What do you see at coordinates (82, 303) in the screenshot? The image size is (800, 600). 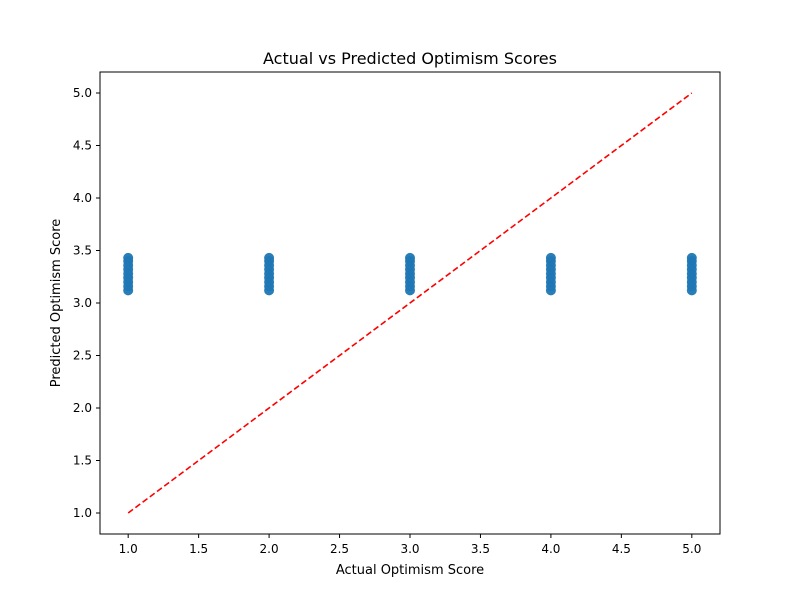 I see `y-tick-label: 3.0` at bounding box center [82, 303].